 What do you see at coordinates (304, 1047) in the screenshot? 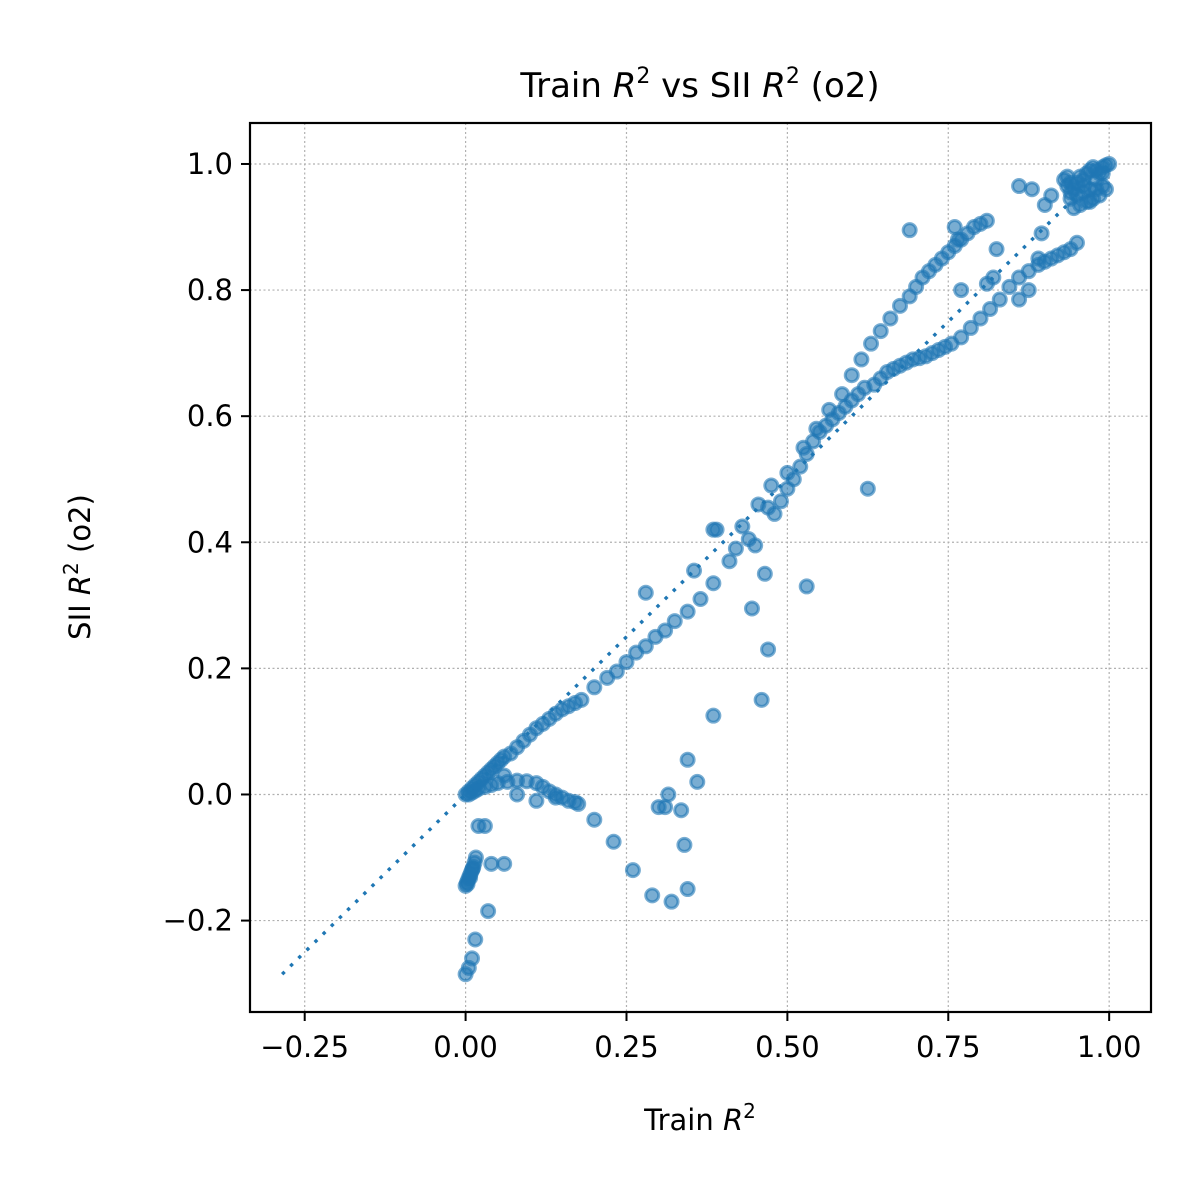
I see `x-tick-label: −0.25` at bounding box center [304, 1047].